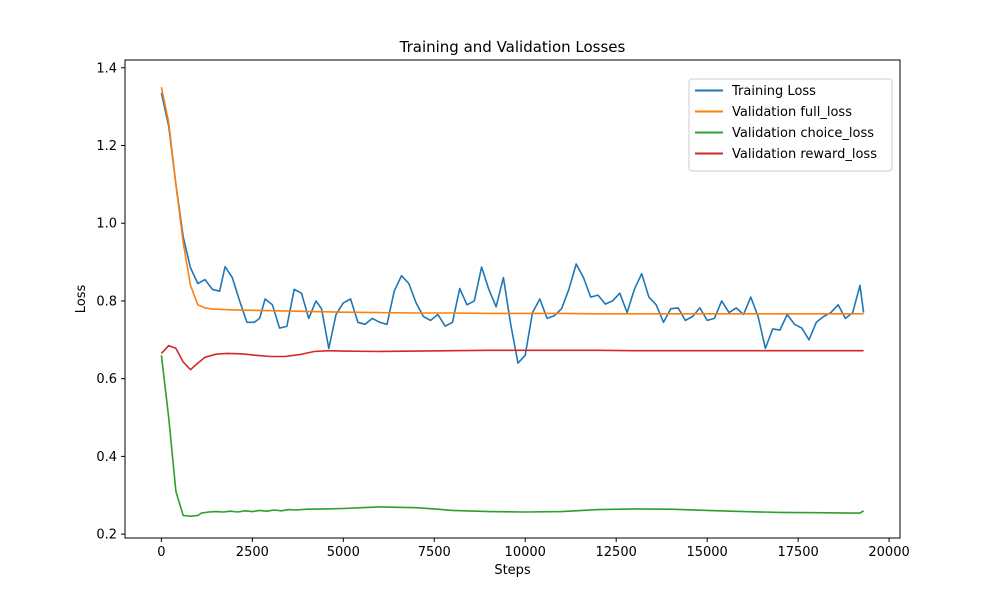  I want to click on y-tick-label: 0.4, so click(106, 457).